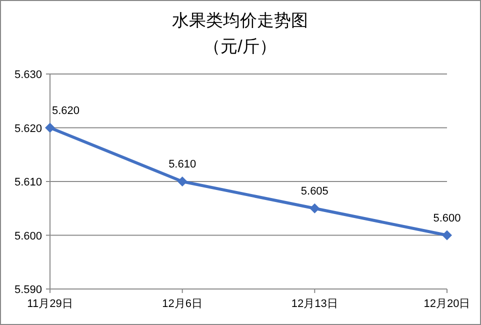  What do you see at coordinates (28, 236) in the screenshot?
I see `y-tick-label: 5.600` at bounding box center [28, 236].